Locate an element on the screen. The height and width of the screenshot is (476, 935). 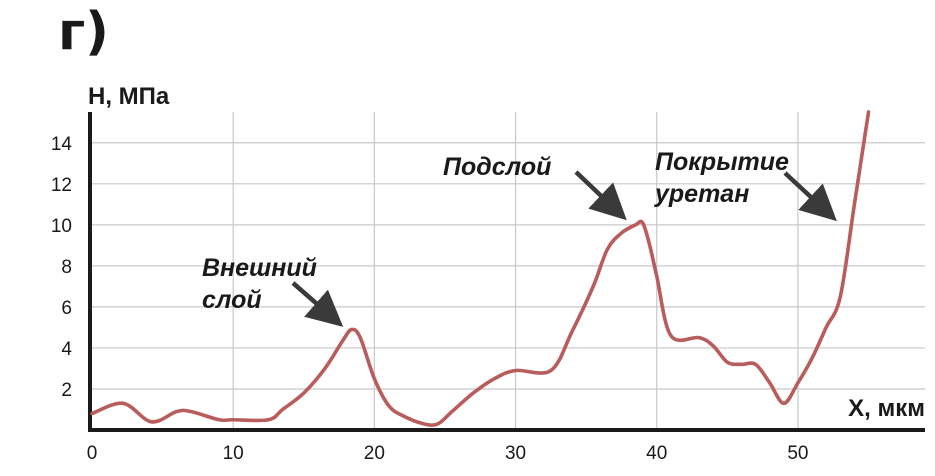
x-tick-label: 30 is located at coordinates (515, 453).